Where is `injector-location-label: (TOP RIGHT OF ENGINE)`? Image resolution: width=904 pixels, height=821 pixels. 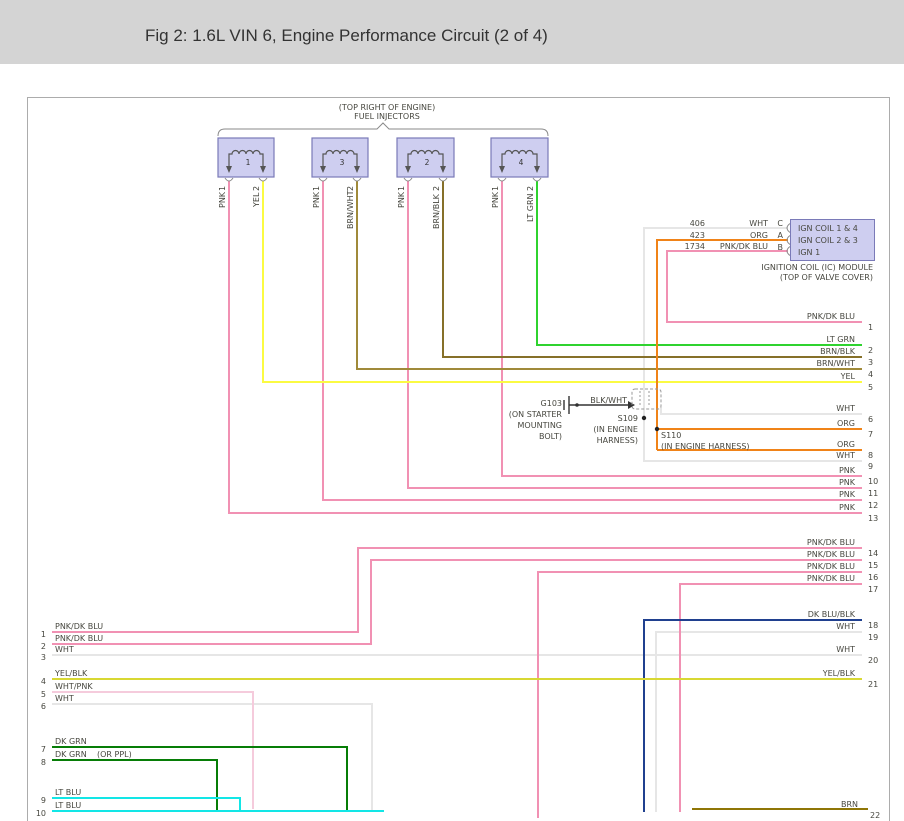
injector-location-label: (TOP RIGHT OF ENGINE) is located at coordinates (387, 107).